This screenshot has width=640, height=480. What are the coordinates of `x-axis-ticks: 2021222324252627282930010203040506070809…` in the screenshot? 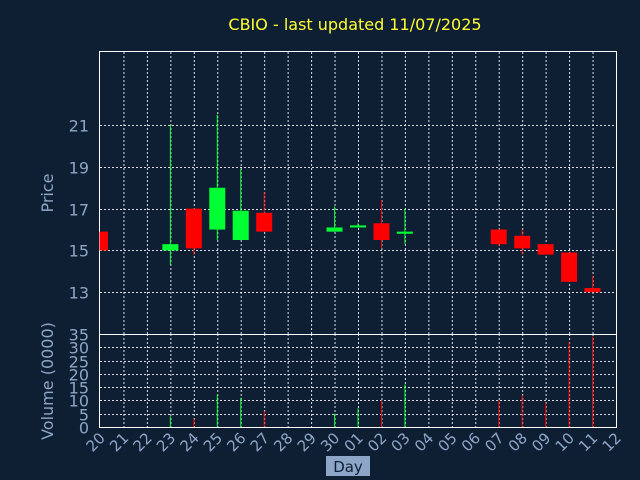 It's located at (354, 442).